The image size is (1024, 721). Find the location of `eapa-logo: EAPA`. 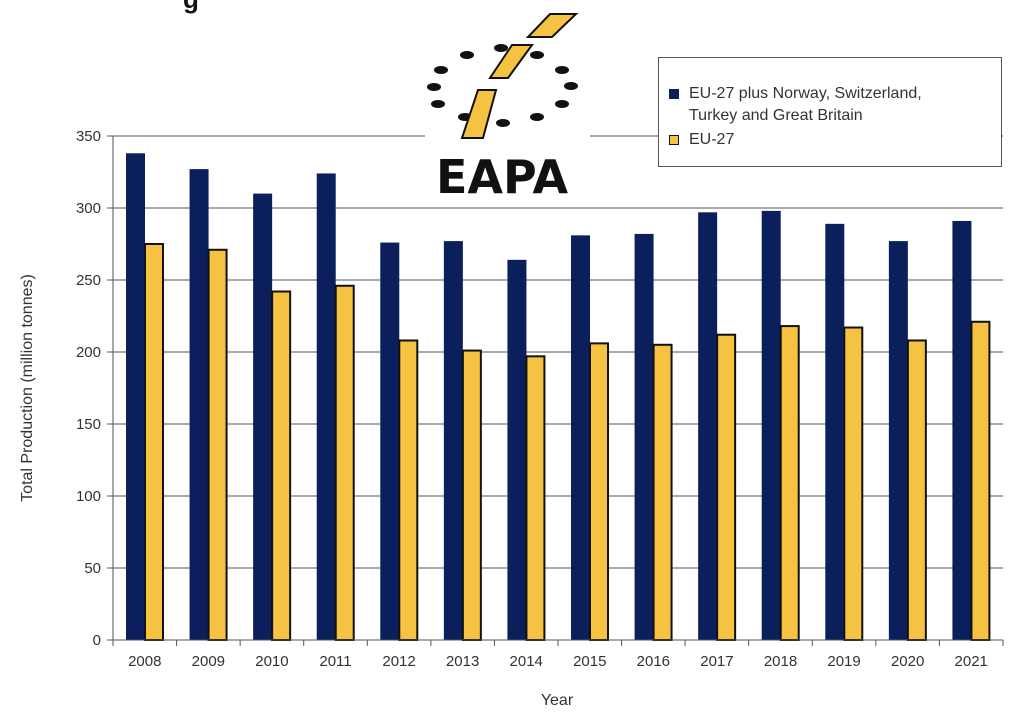

eapa-logo: EAPA is located at coordinates (507, 107).